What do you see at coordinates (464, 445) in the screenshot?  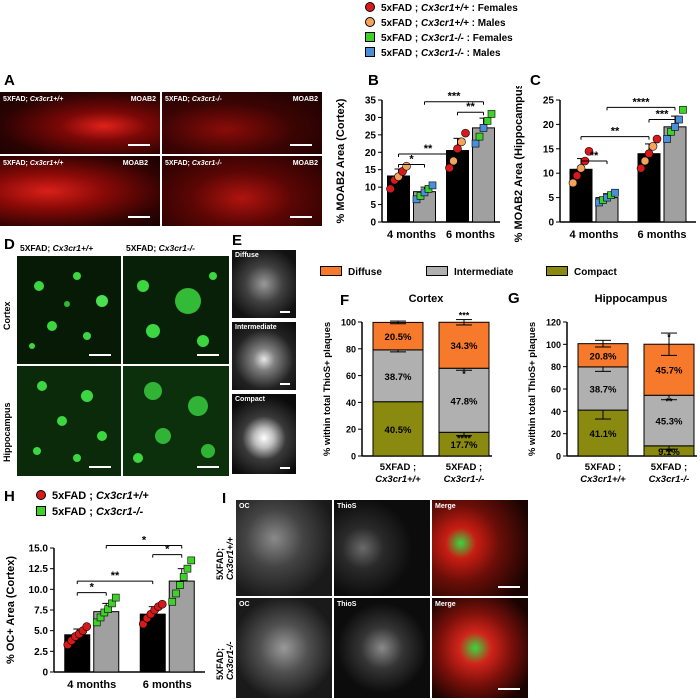 I see `segment-percent-label: 17.7%` at bounding box center [464, 445].